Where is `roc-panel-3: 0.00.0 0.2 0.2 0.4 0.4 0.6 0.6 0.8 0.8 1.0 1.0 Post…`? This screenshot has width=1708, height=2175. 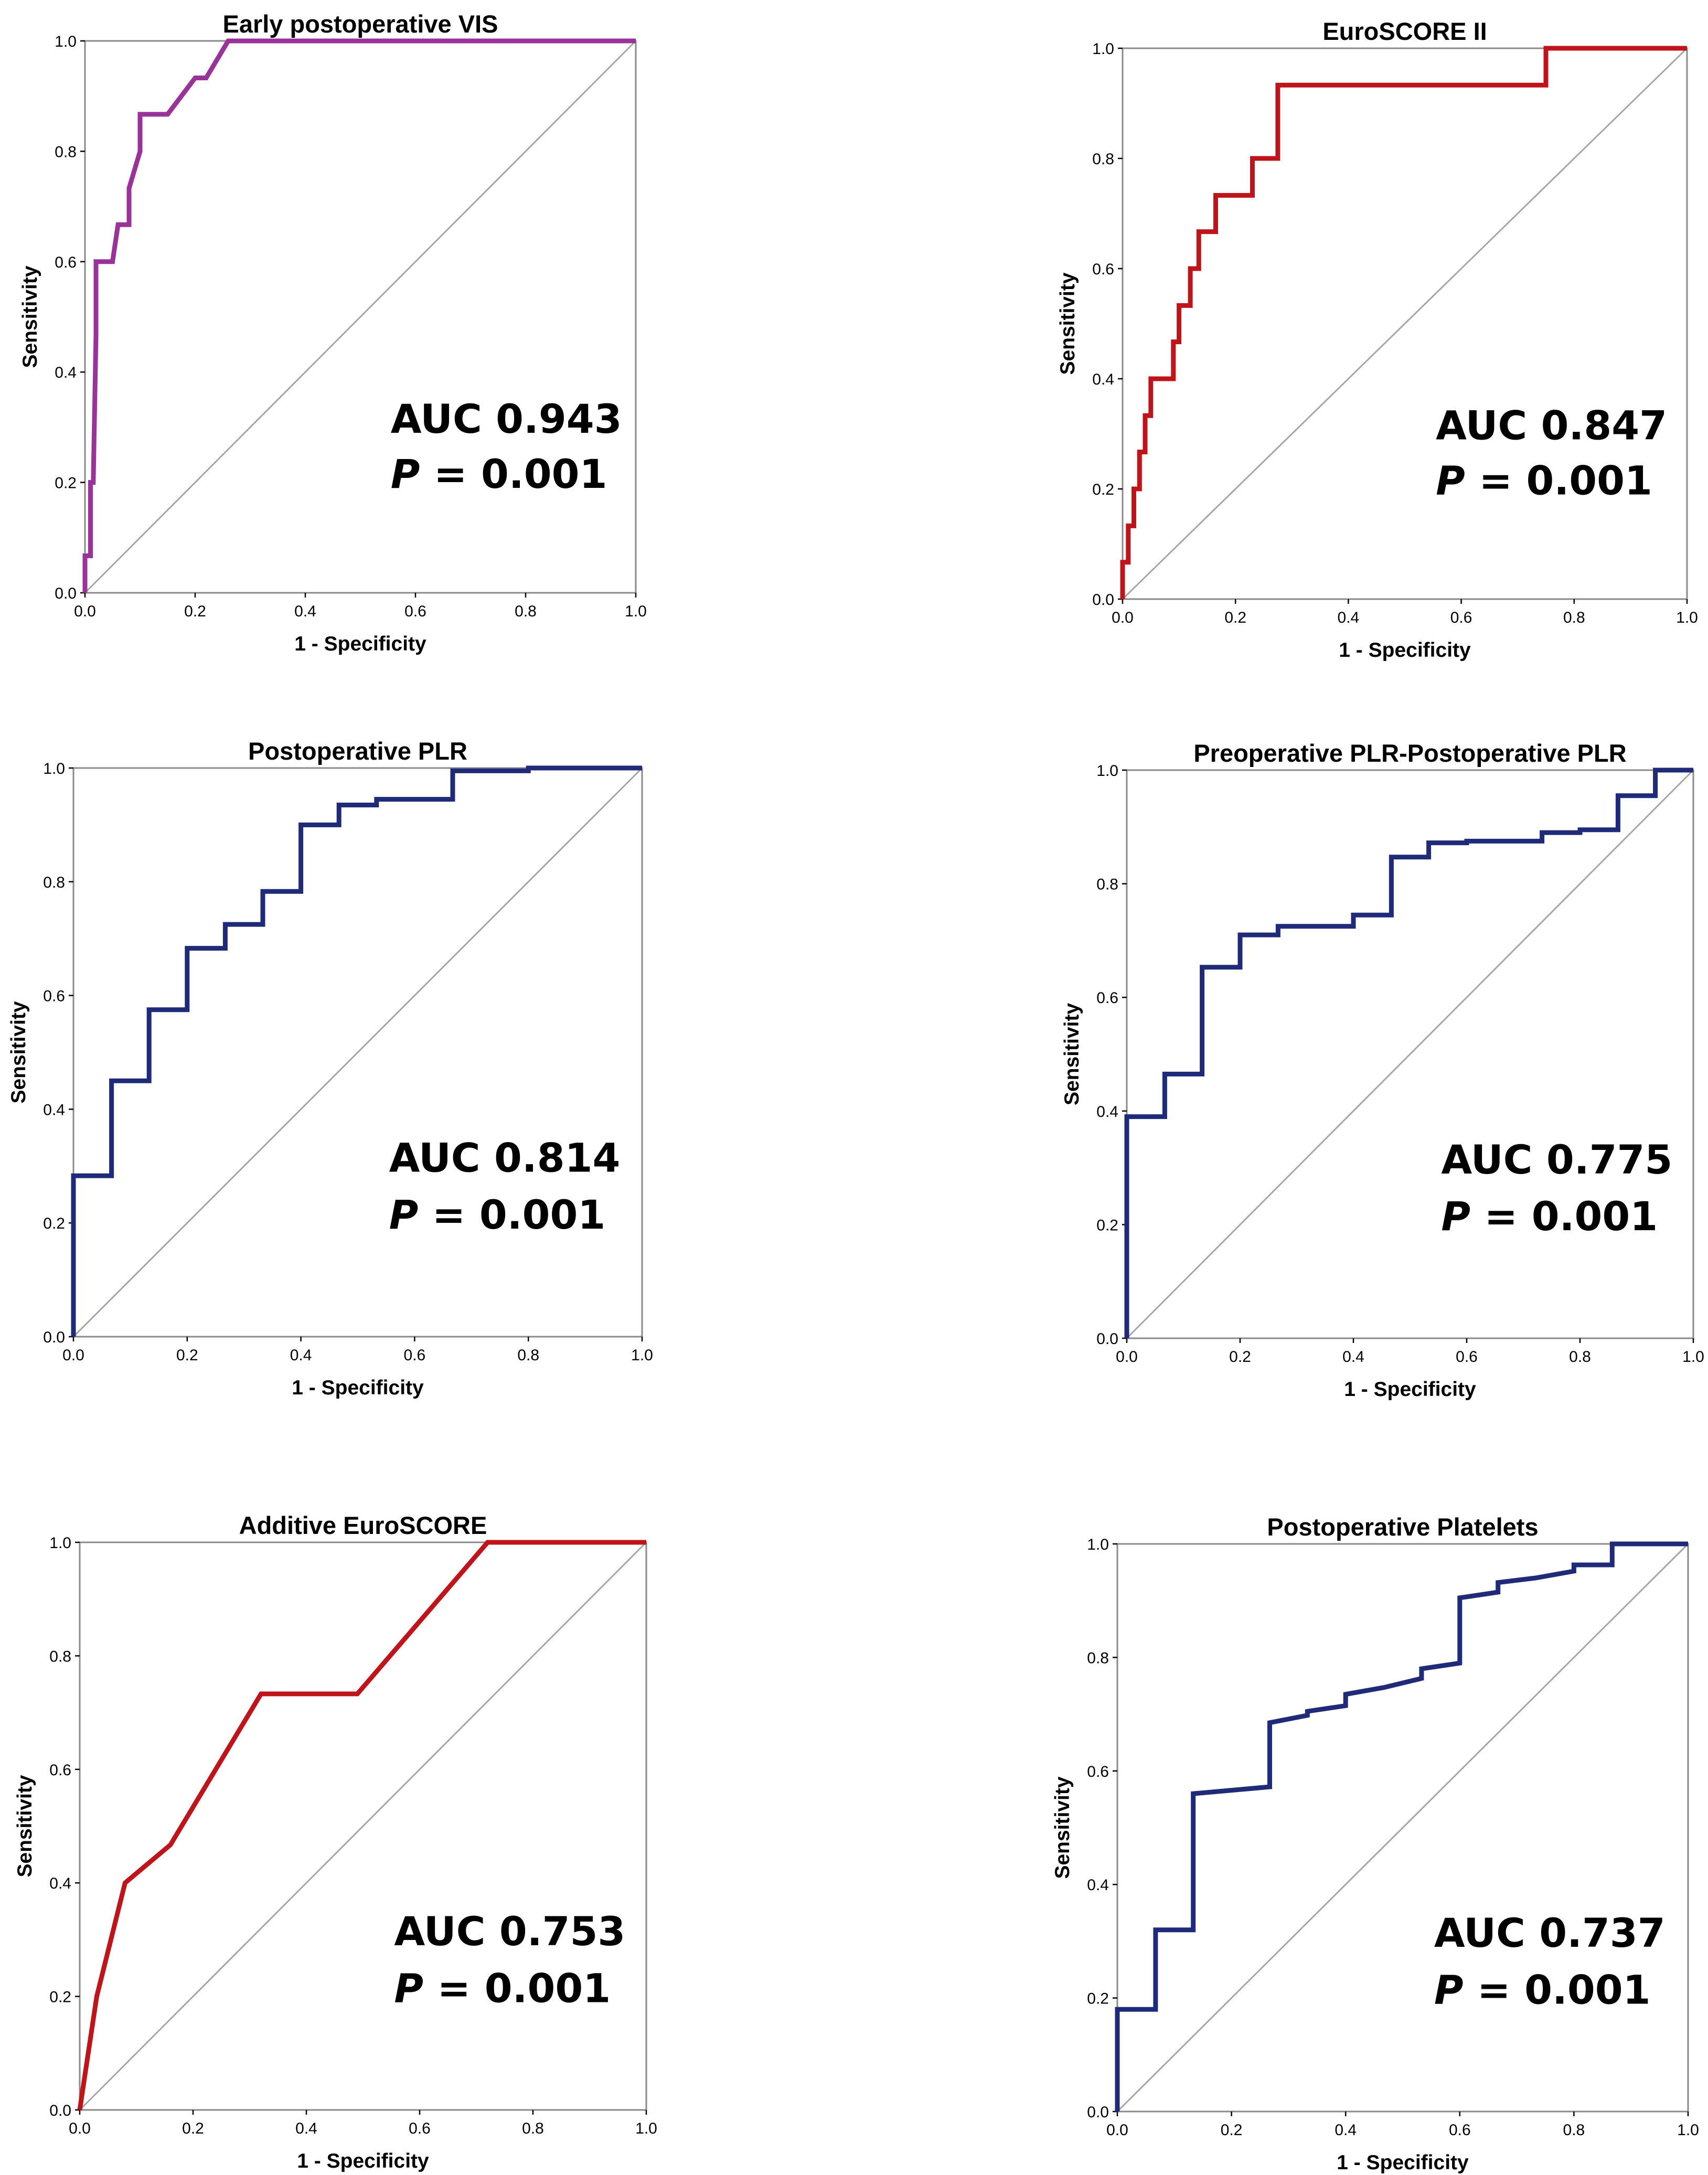
roc-panel-3: 0.00.0 0.2 0.2 0.4 0.4 0.6 0.6 0.8 0.8 1.0 1.0 Post… is located at coordinates (330, 1068).